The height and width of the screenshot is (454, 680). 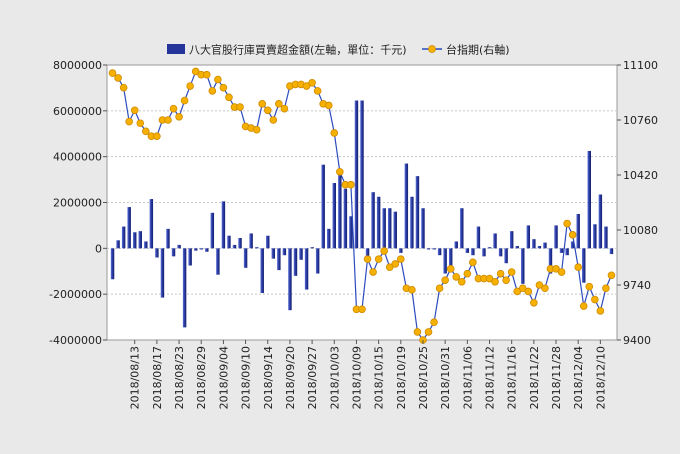 What do you see at coordinates (637, 340) in the screenshot?
I see `right-tick-label: 9400` at bounding box center [637, 340].